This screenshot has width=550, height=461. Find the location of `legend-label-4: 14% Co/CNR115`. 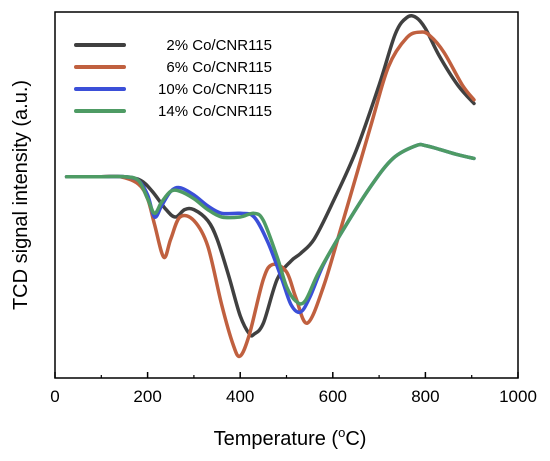

legend-label-4: 14% Co/CNR115 is located at coordinates (215, 111).